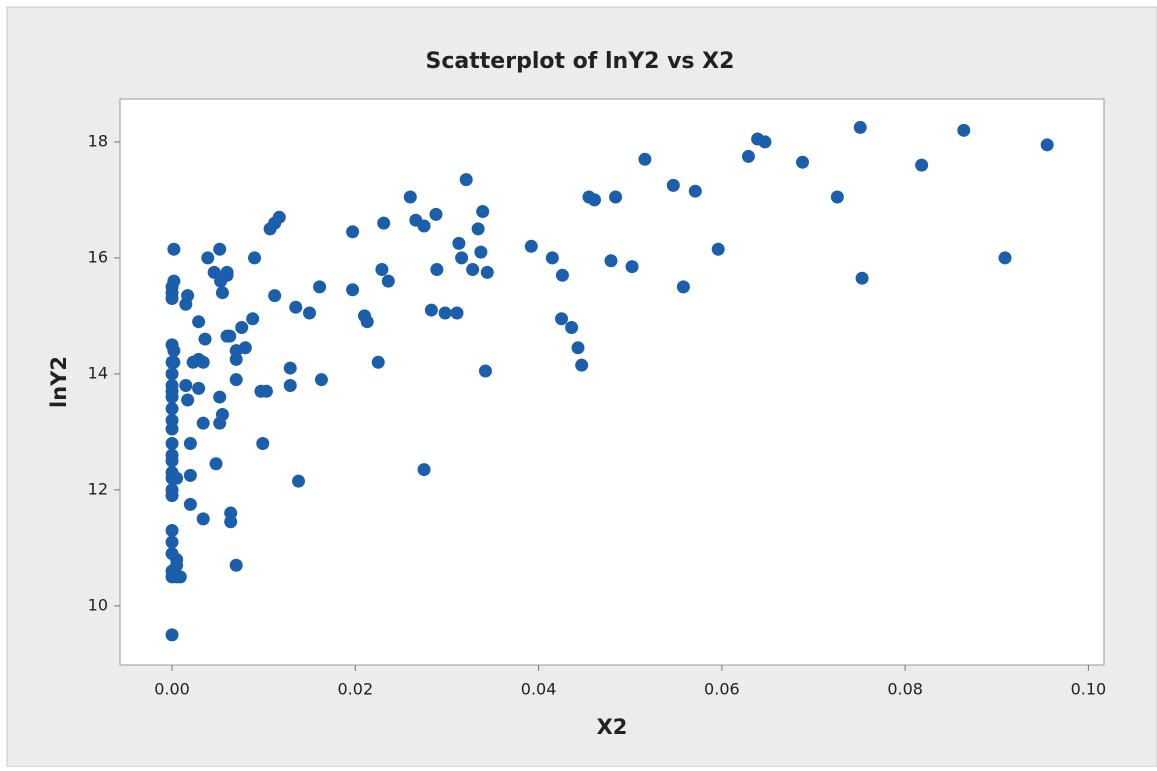 This screenshot has height=771, width=1157. Describe the element at coordinates (612, 727) in the screenshot. I see `x-axis-label: X2` at that location.